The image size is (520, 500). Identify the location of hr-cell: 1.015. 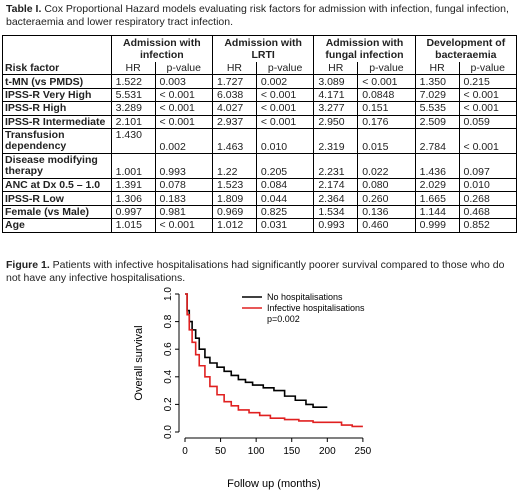
(133, 225).